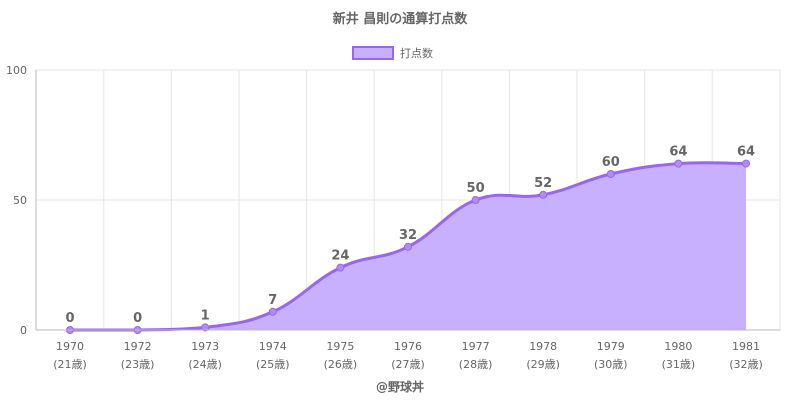 The image size is (800, 400). Describe the element at coordinates (273, 364) in the screenshot. I see `x-tick-sublabel: (25歳)` at that location.